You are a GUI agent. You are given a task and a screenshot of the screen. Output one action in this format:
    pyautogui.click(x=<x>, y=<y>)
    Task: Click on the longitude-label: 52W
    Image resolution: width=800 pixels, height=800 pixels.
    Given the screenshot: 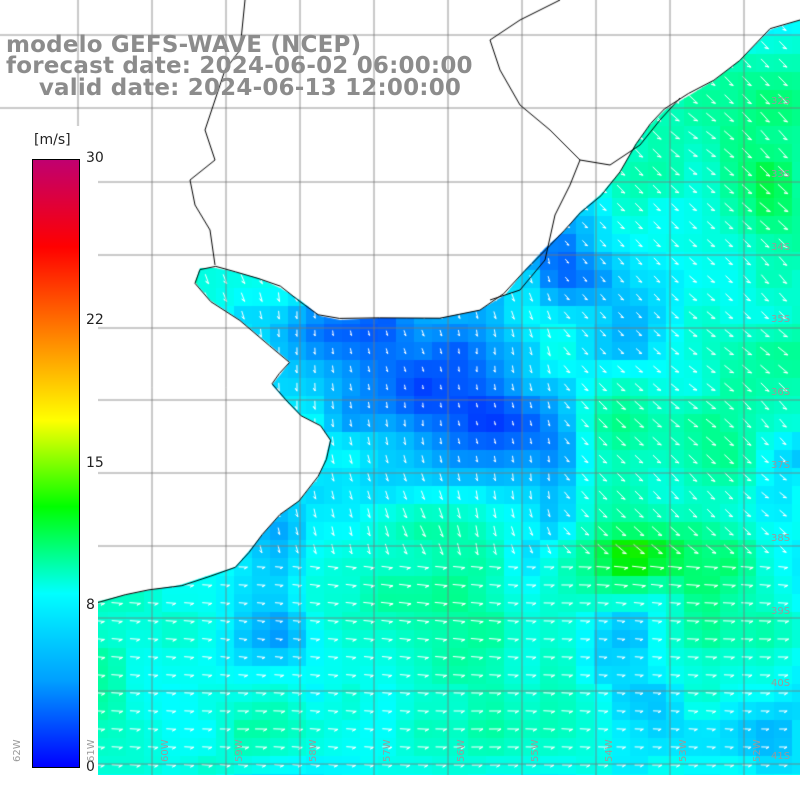 What is the action you would take?
    pyautogui.click(x=757, y=750)
    